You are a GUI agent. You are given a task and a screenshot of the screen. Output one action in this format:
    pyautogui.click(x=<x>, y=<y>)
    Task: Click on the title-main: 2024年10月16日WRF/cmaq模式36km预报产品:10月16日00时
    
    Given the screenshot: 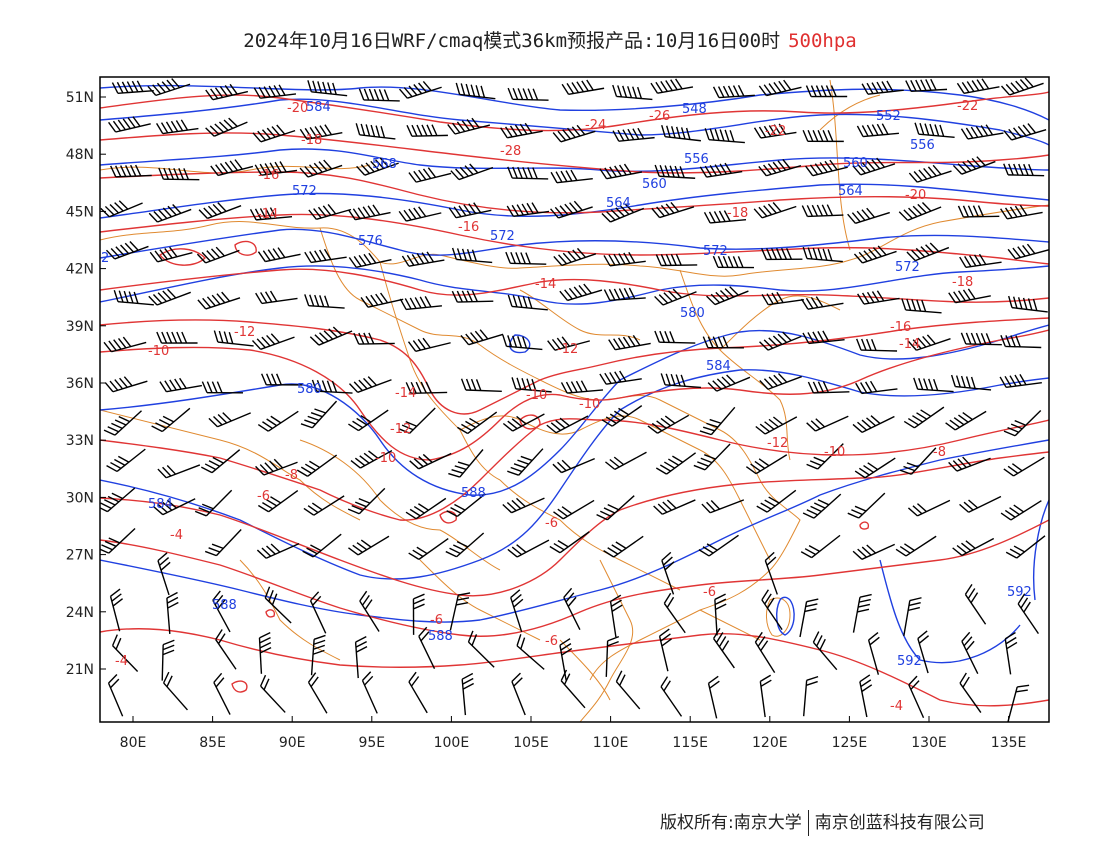 What is the action you would take?
    pyautogui.click(x=512, y=41)
    